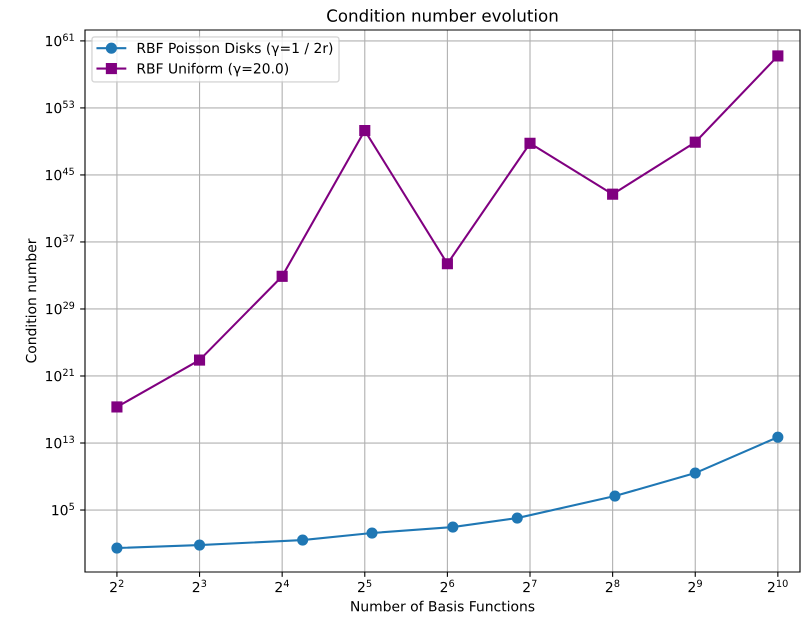 Image resolution: width=803 pixels, height=635 pixels. What do you see at coordinates (613, 586) in the screenshot?
I see `x-tick-label: 2$^{8}$` at bounding box center [613, 586].